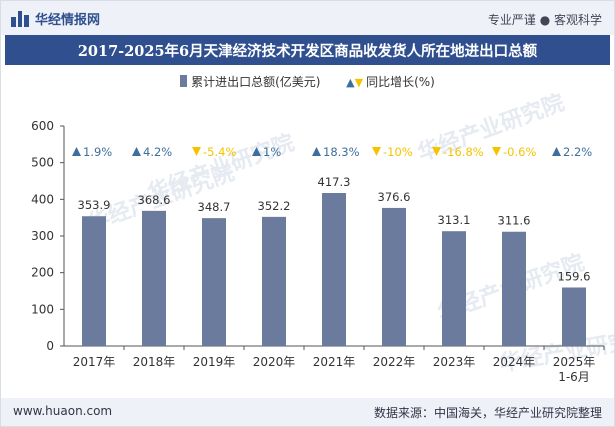 Image resolution: width=615 pixels, height=427 pixels. I want to click on site-url: www.huaon.com, so click(63, 411).